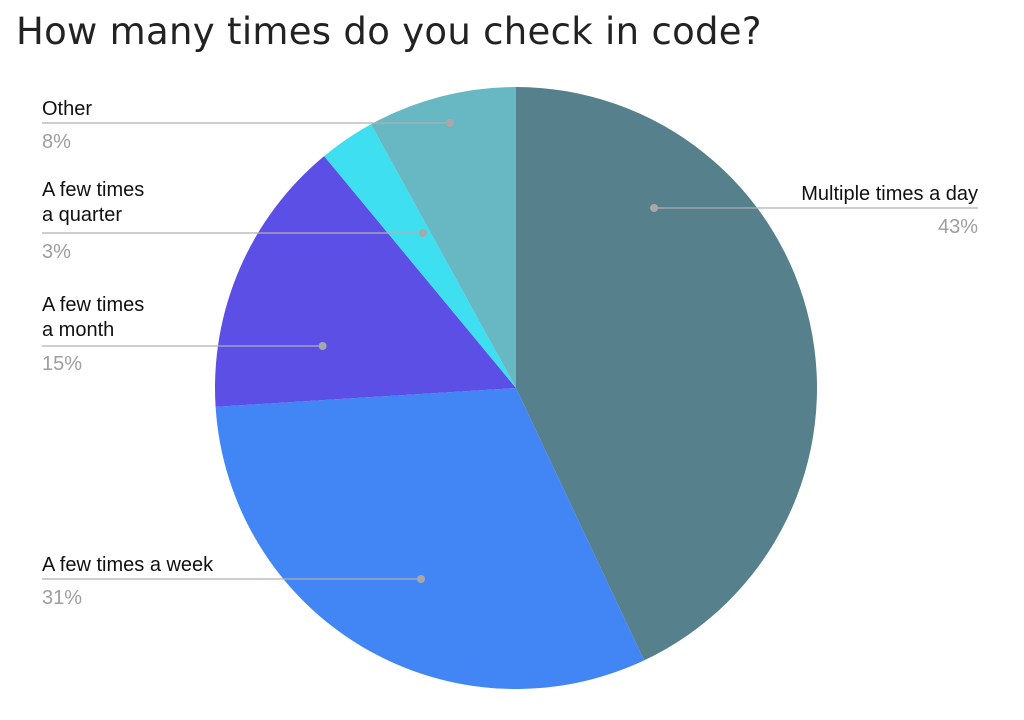  What do you see at coordinates (234, 221) in the screenshot?
I see `slice-label-group: A few times a quarter 3%` at bounding box center [234, 221].